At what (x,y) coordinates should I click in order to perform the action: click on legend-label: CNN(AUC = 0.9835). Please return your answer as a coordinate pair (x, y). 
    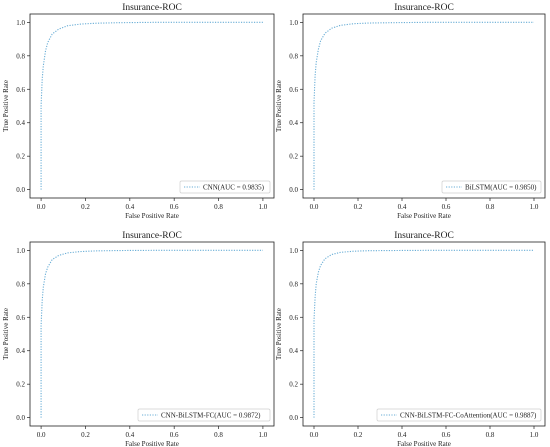
    Looking at the image, I should click on (234, 188).